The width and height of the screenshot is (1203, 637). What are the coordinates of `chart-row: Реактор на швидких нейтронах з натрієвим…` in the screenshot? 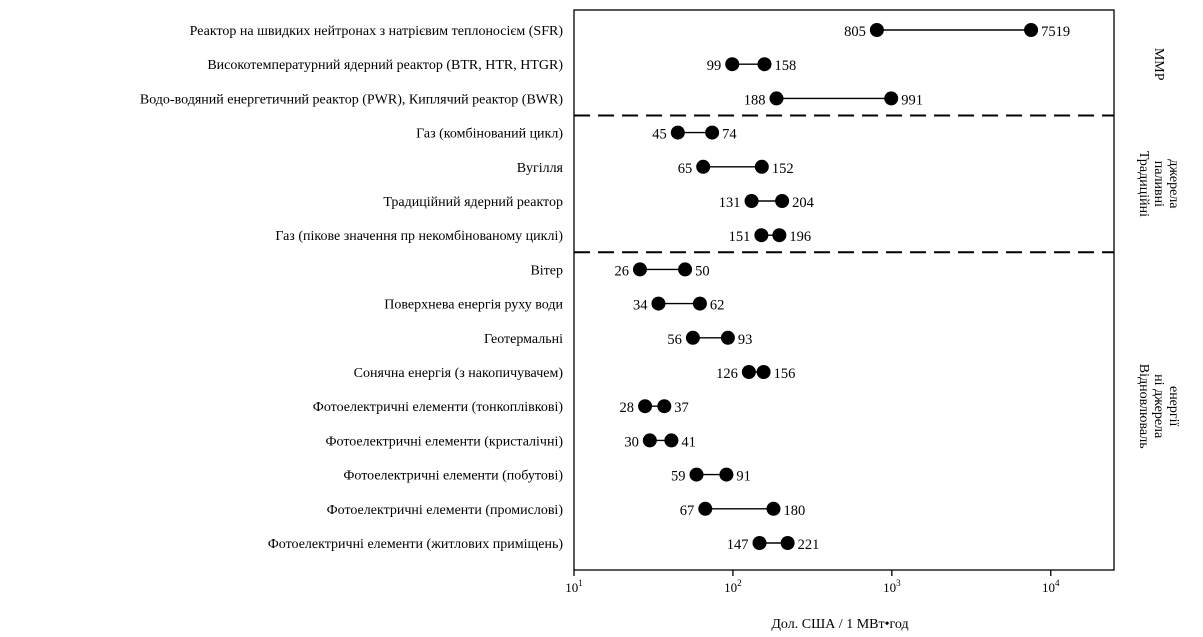 It's located at (630, 31).